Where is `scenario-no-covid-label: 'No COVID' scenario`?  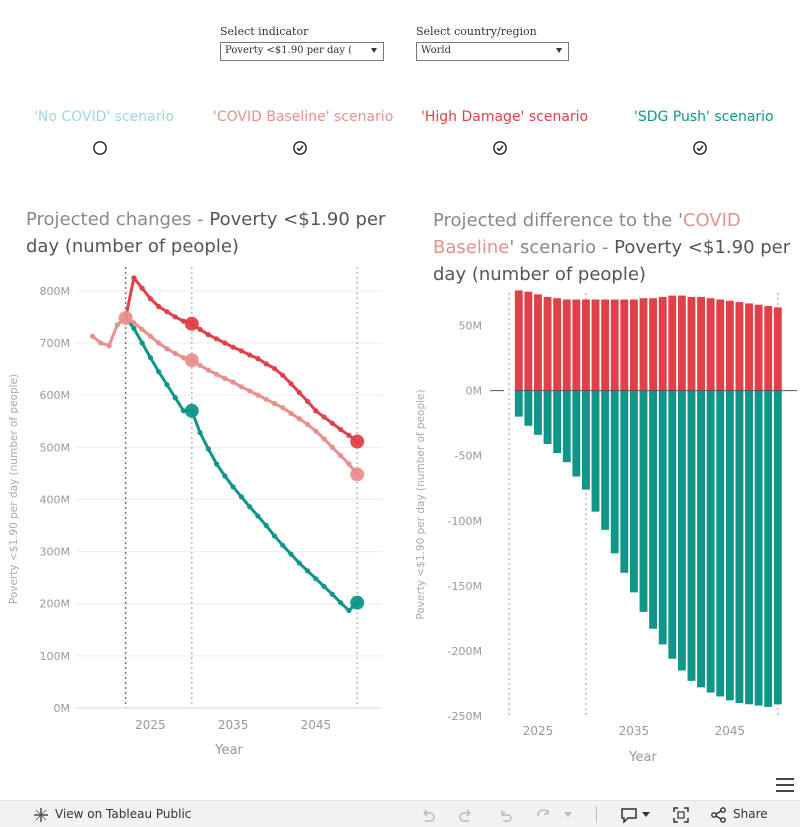
scenario-no-covid-label: 'No COVID' scenario is located at coordinates (104, 117).